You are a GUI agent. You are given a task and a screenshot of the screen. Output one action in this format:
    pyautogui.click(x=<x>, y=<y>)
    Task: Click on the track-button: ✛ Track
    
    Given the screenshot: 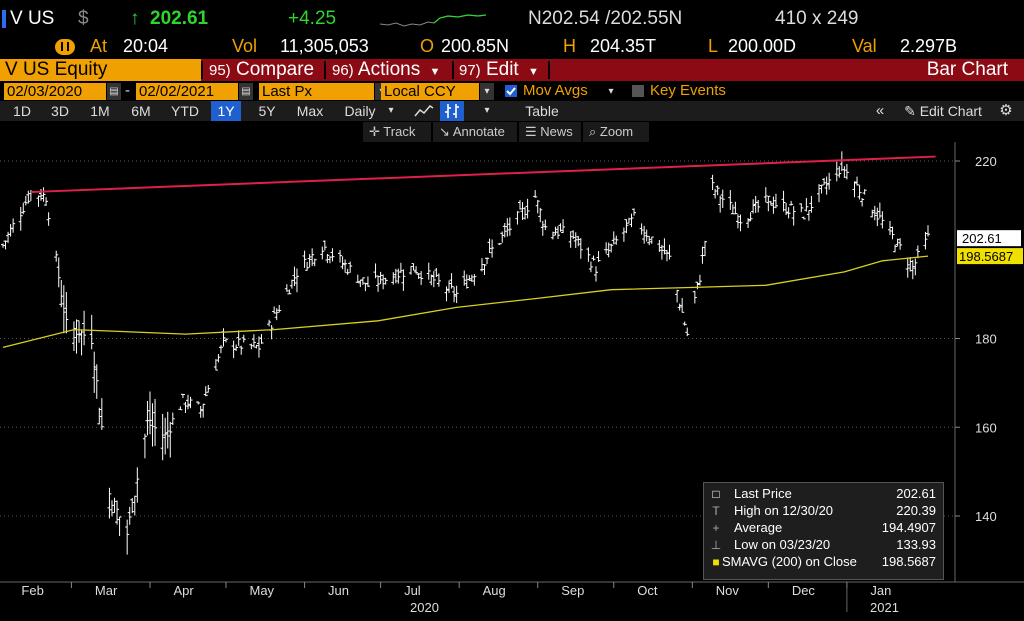 What is the action you would take?
    pyautogui.click(x=397, y=132)
    